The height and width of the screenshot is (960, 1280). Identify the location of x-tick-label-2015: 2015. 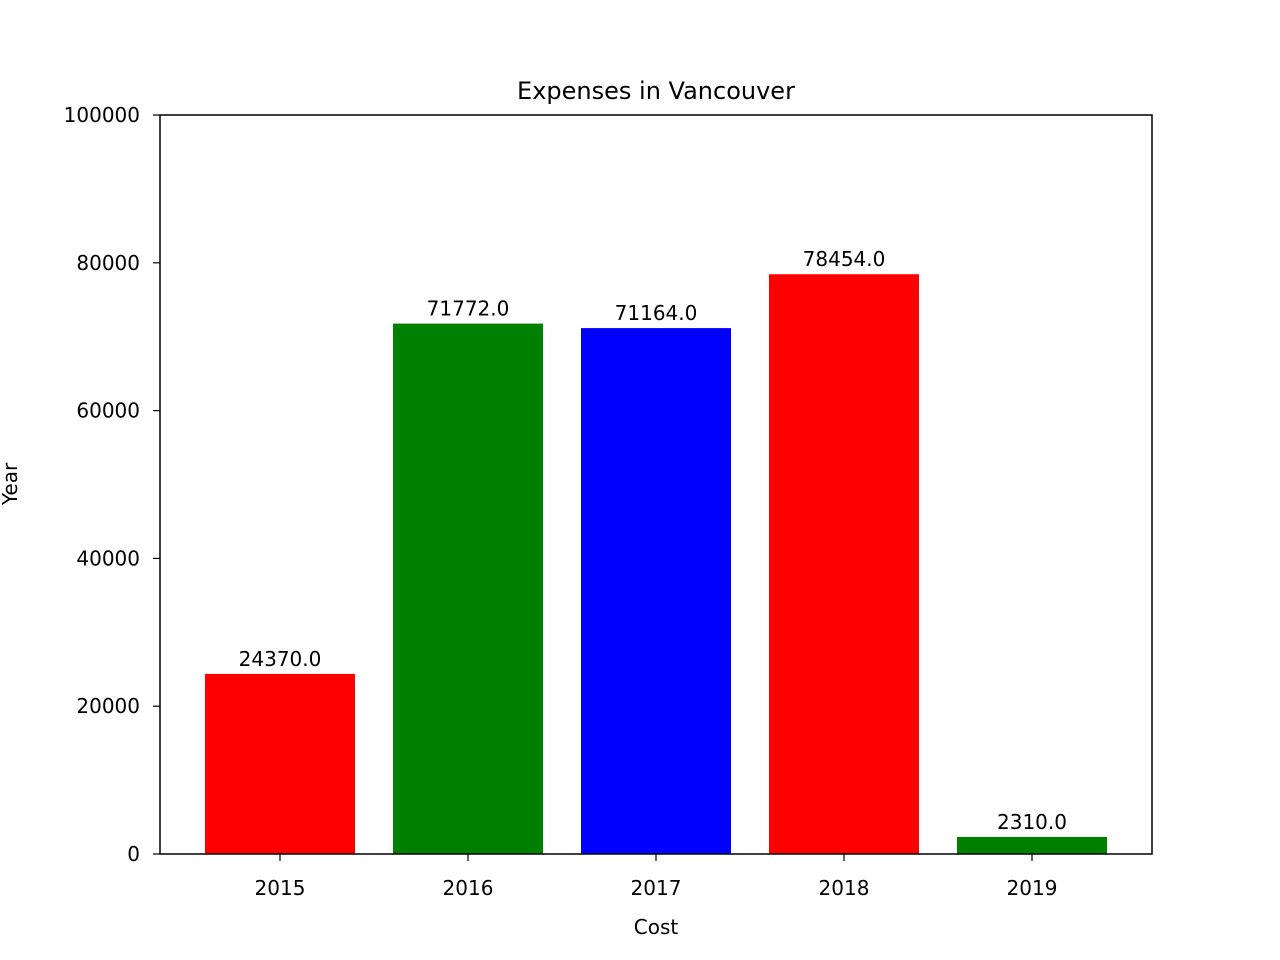
(280, 888).